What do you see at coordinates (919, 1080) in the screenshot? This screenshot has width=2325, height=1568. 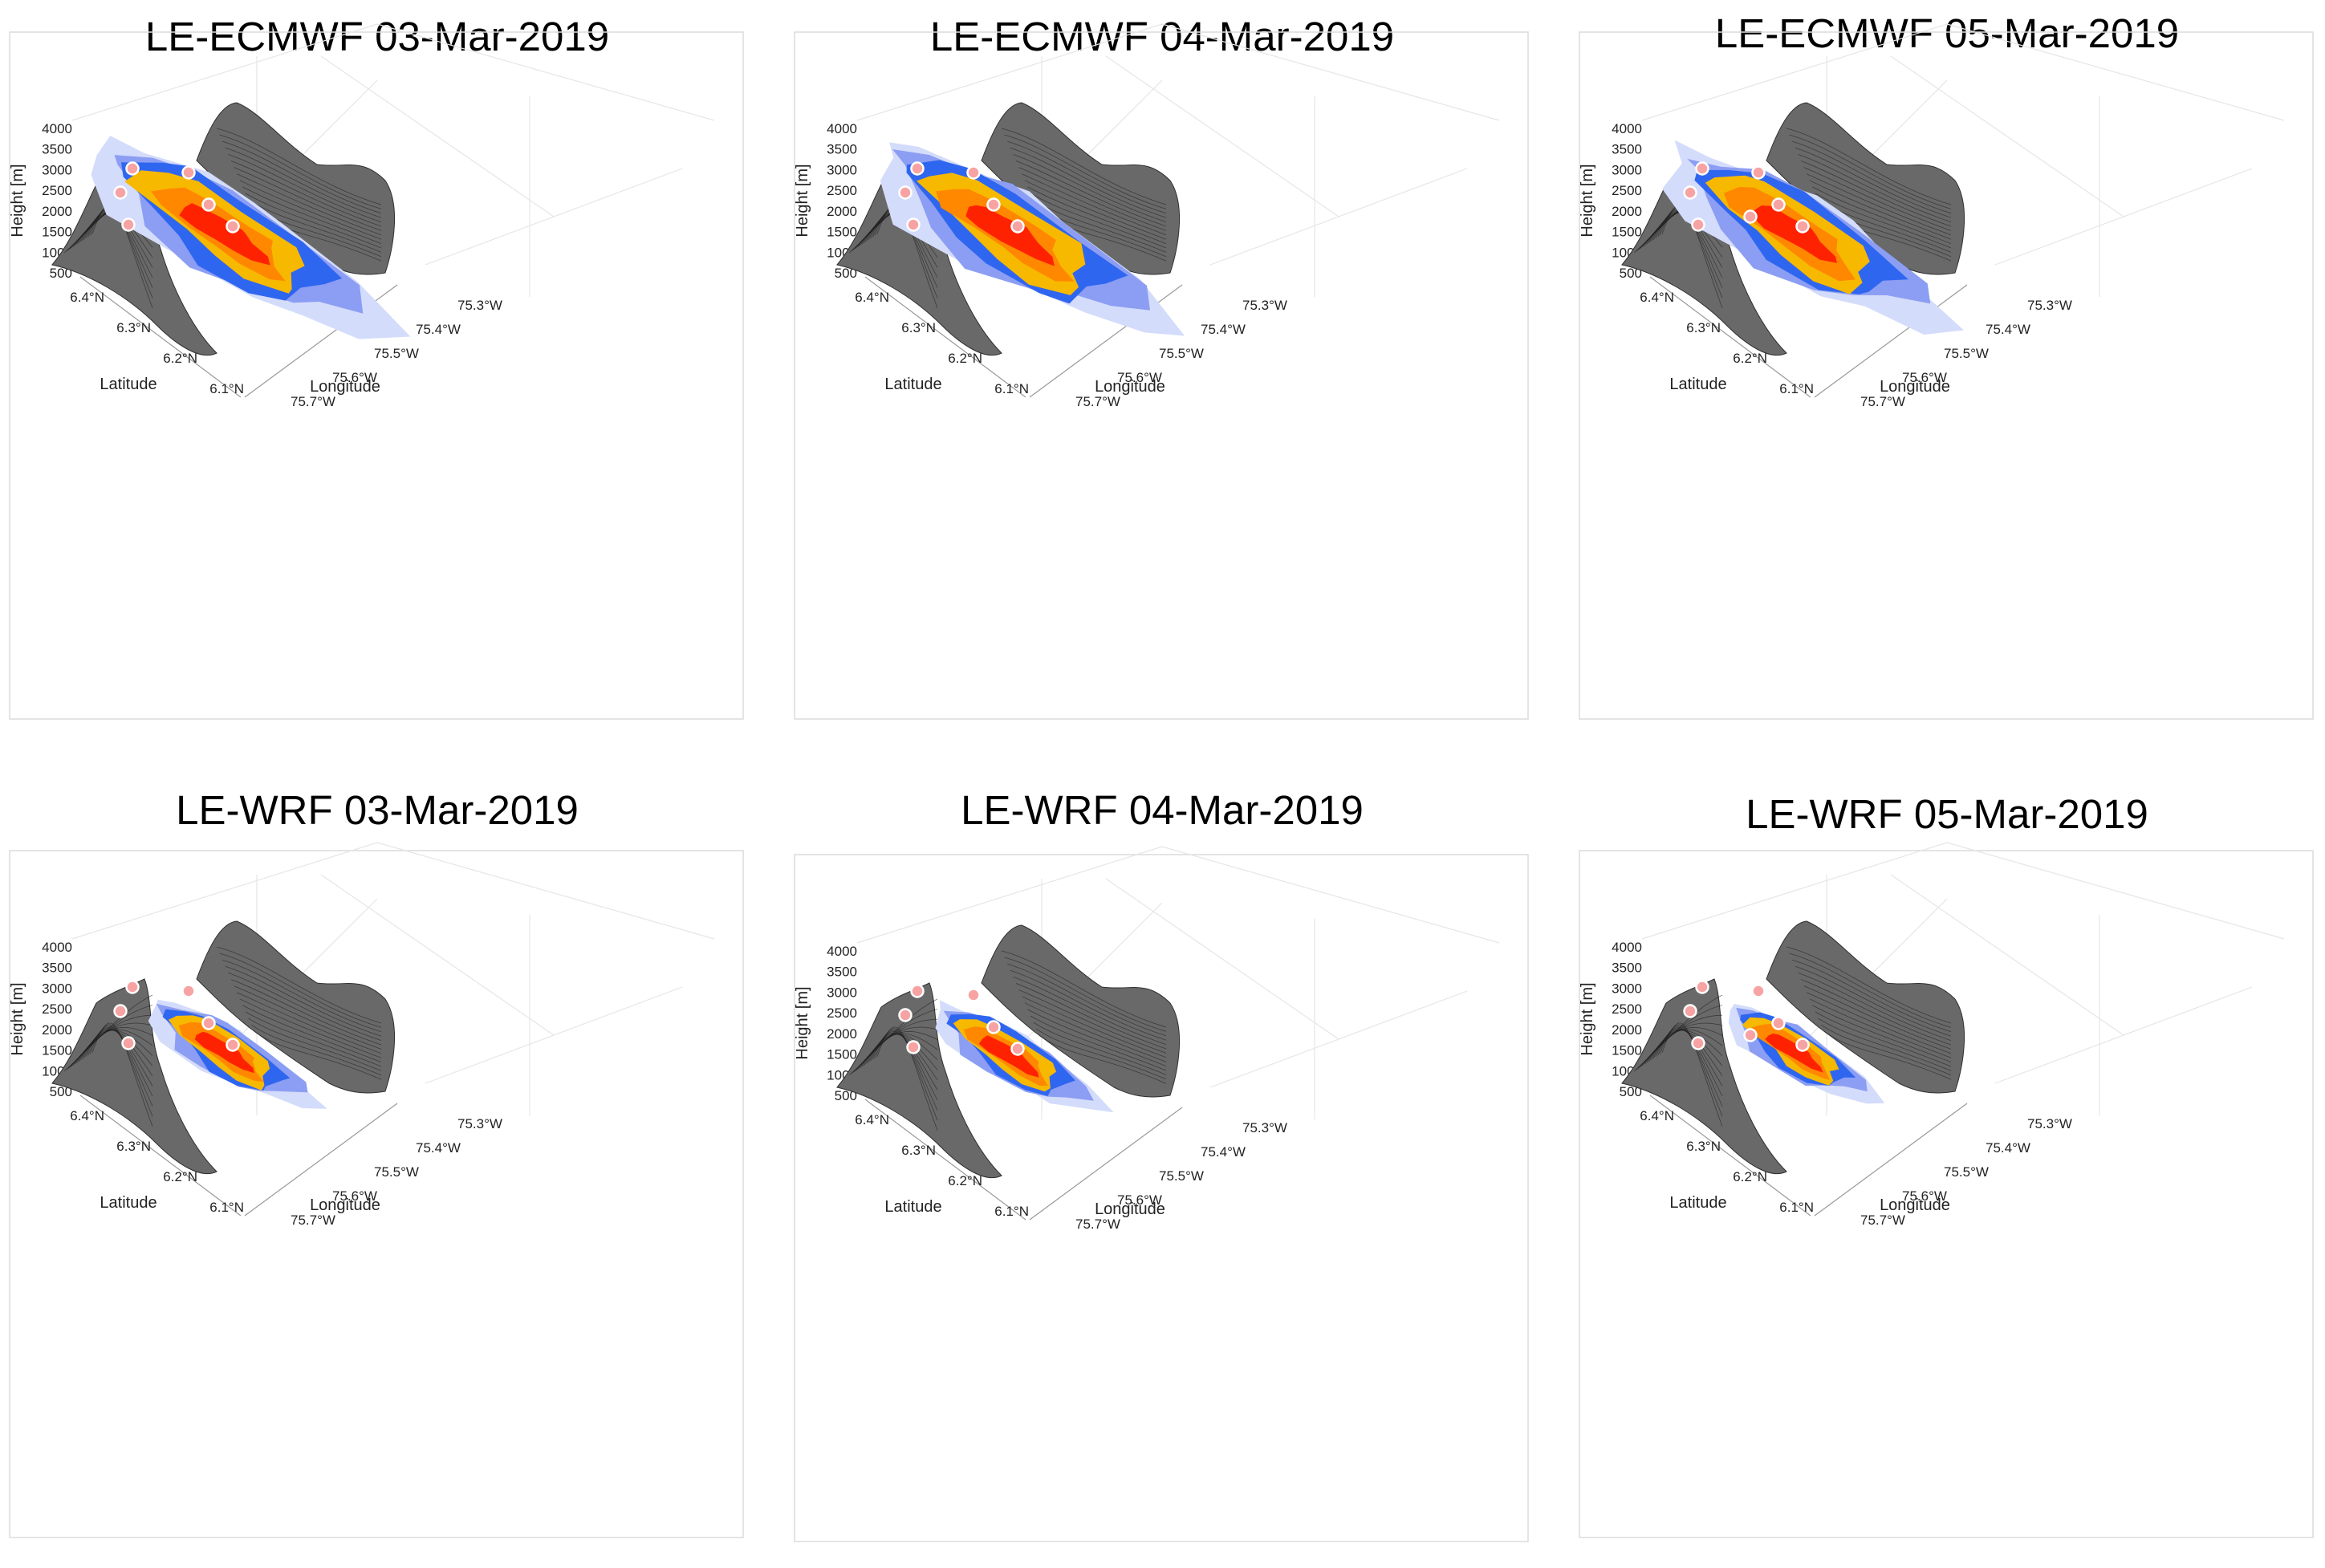 I see `terrain-west` at bounding box center [919, 1080].